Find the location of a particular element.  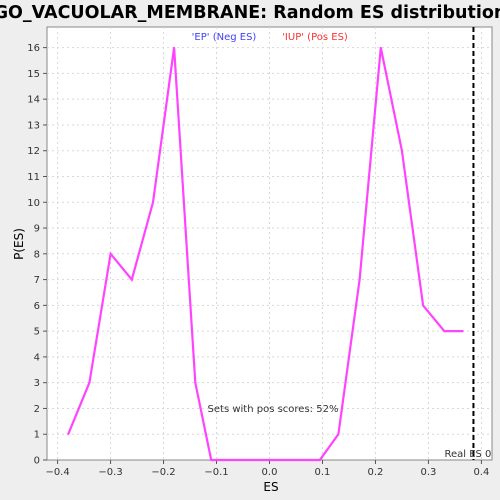

x-tick-label: 0.2 is located at coordinates (375, 472).